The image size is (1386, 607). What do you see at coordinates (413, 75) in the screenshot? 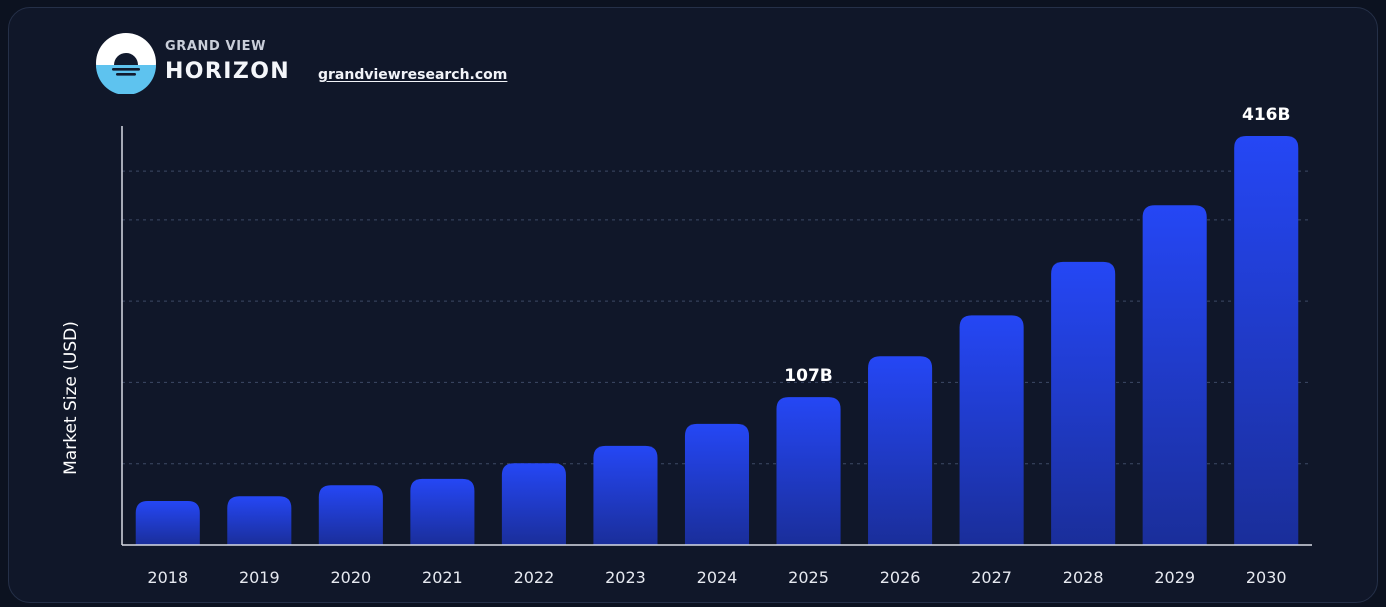
I see `website-link: grandviewresearch.com` at bounding box center [413, 75].